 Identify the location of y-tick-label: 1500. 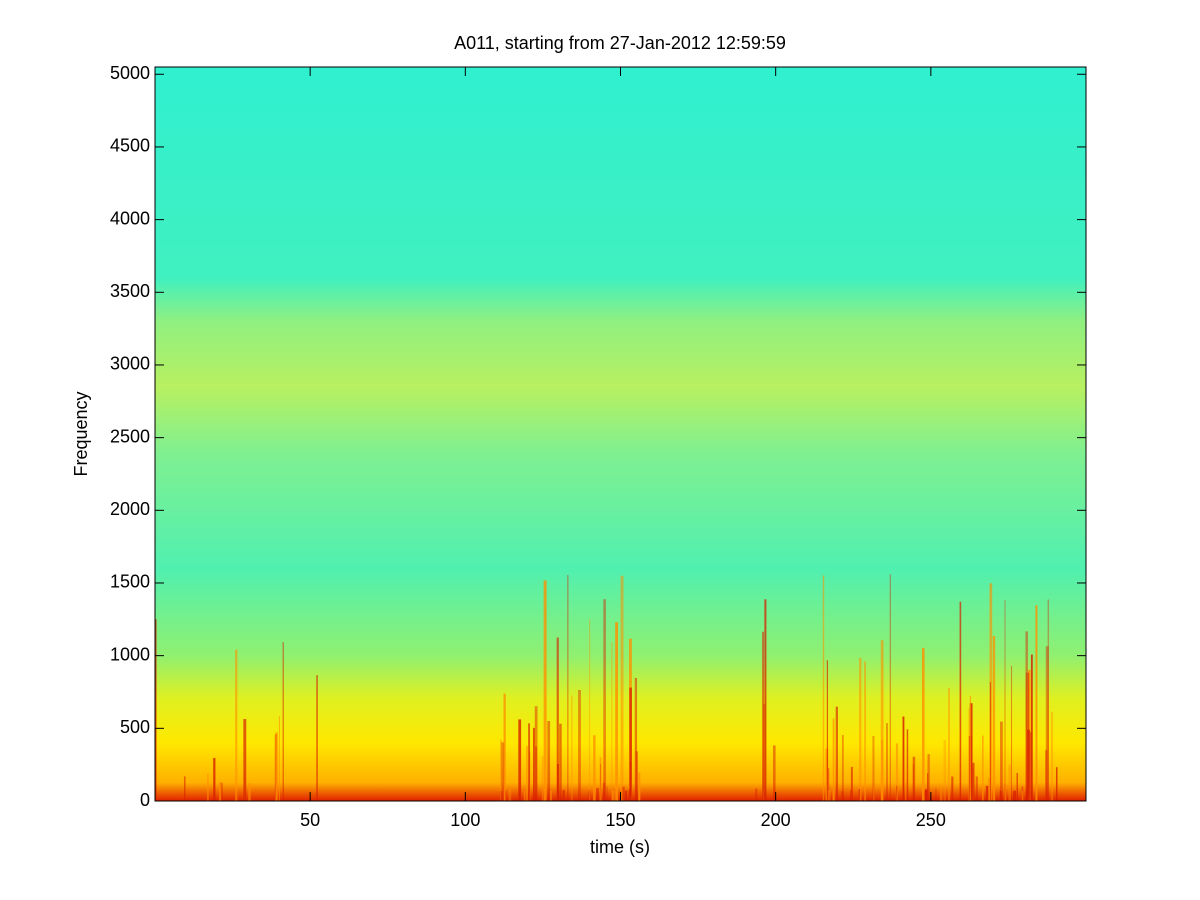
(130, 582).